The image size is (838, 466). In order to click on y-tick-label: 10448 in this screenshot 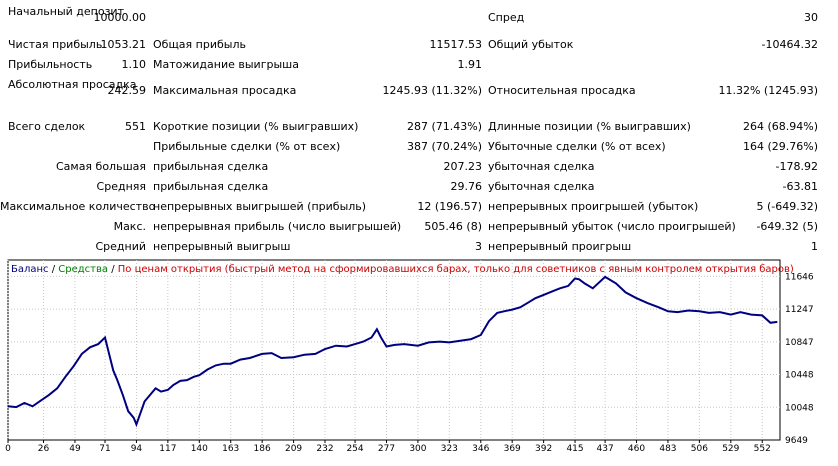, I will do `click(799, 376)`.